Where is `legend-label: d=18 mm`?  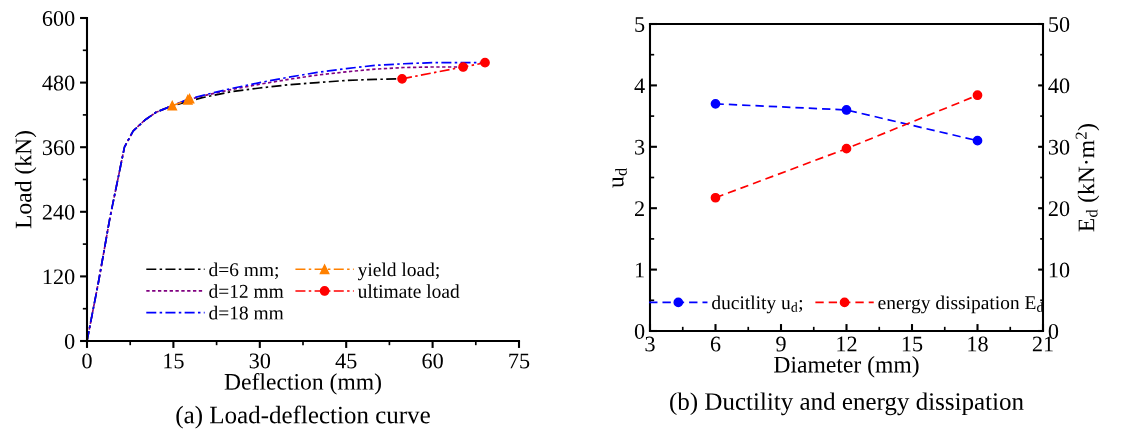 legend-label: d=18 mm is located at coordinates (246, 312).